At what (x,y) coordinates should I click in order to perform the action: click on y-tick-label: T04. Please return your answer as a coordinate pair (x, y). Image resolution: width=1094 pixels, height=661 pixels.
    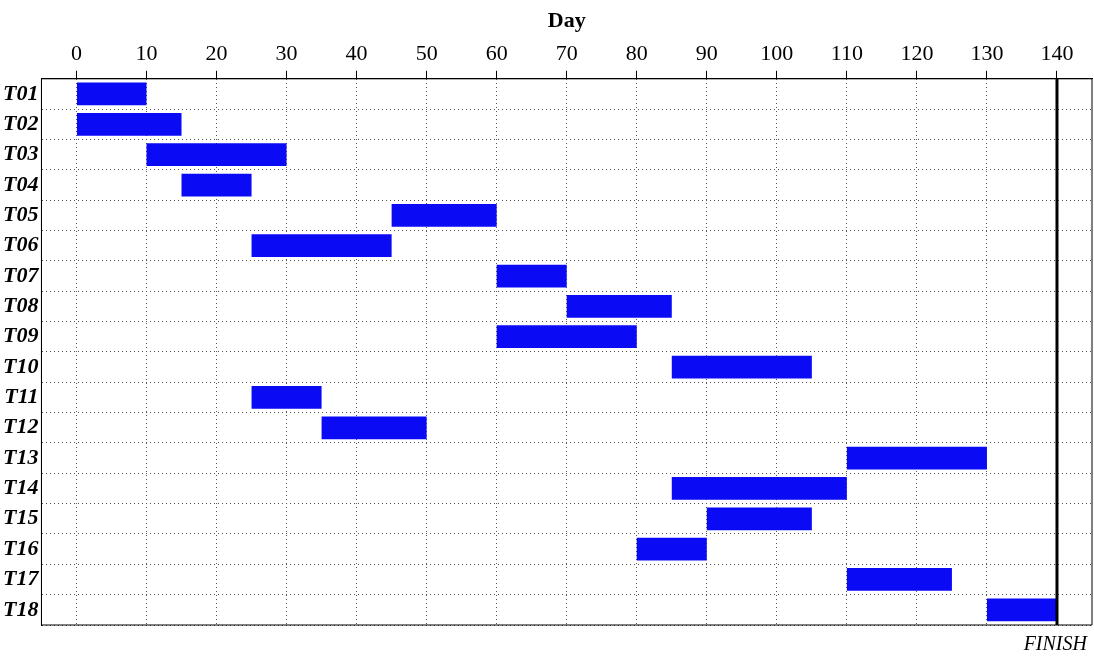
    Looking at the image, I should click on (20, 183).